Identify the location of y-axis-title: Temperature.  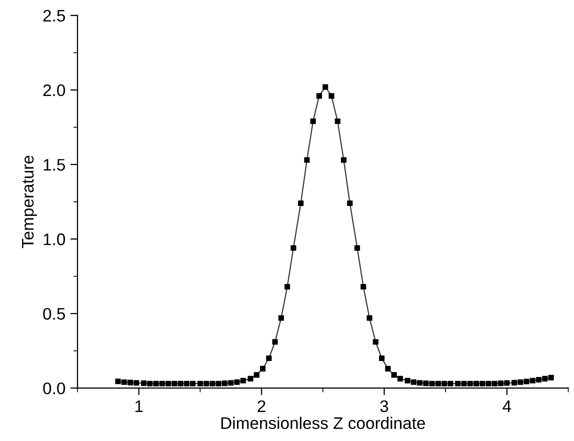
(29, 202).